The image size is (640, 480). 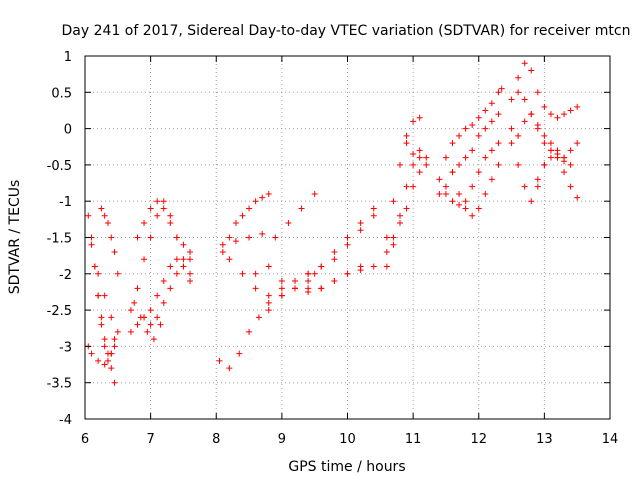 I want to click on x-tick-label: 8, so click(x=216, y=439).